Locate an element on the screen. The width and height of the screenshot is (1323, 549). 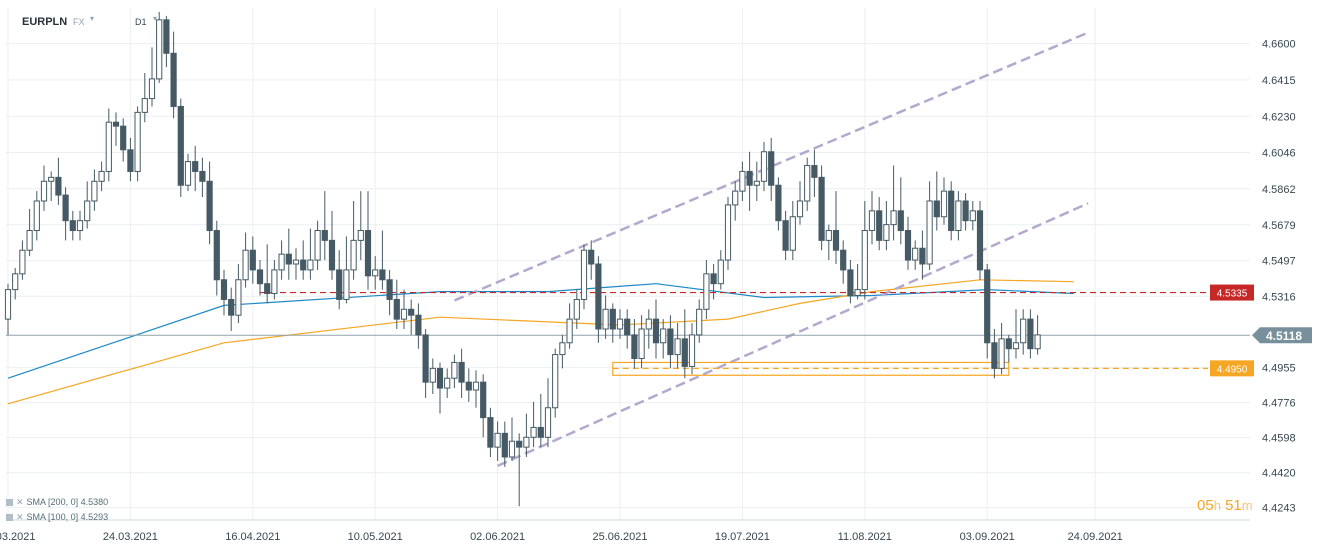
timeframe-label: D1 is located at coordinates (141, 22).